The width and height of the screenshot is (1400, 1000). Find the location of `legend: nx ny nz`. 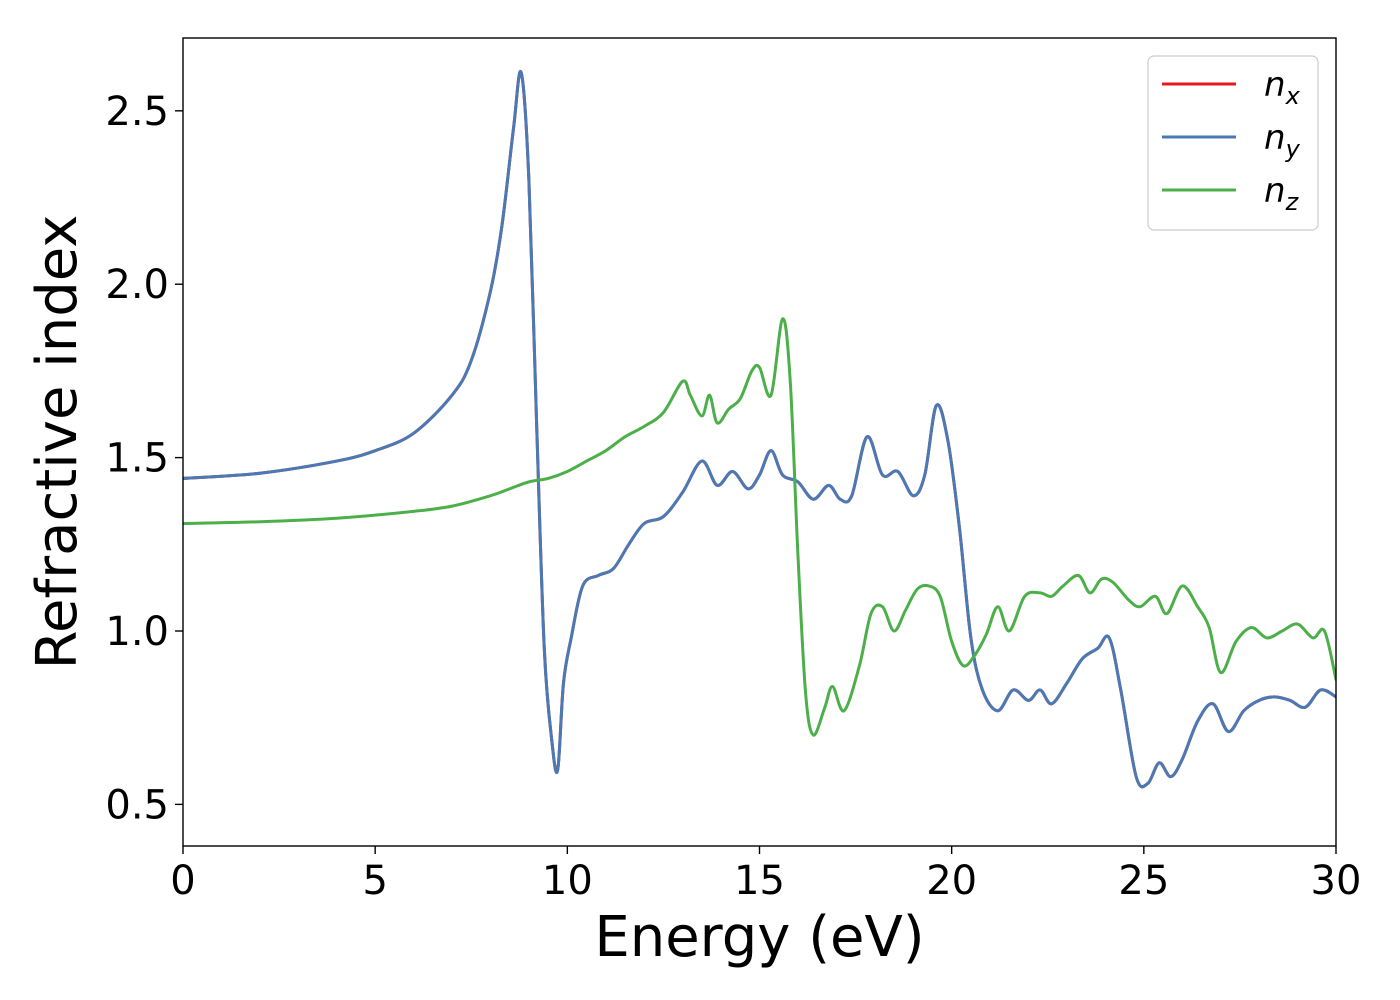

legend: nx ny nz is located at coordinates (1233, 143).